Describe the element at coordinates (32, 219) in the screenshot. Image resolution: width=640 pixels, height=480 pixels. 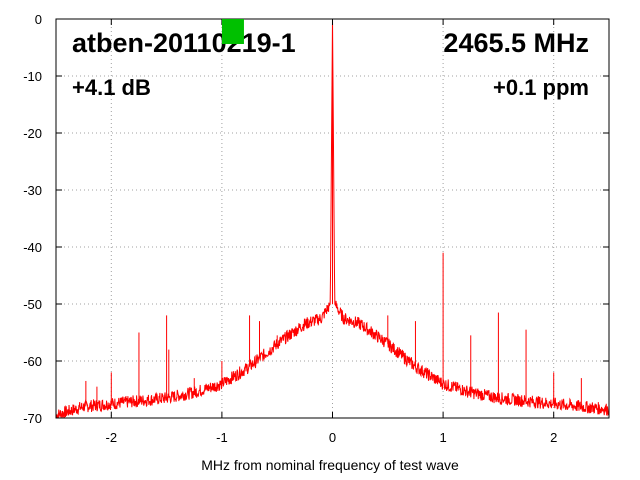
I see `y-tick-labels: 0 -10 -20 -30 -40 -50 -60 -70` at that location.